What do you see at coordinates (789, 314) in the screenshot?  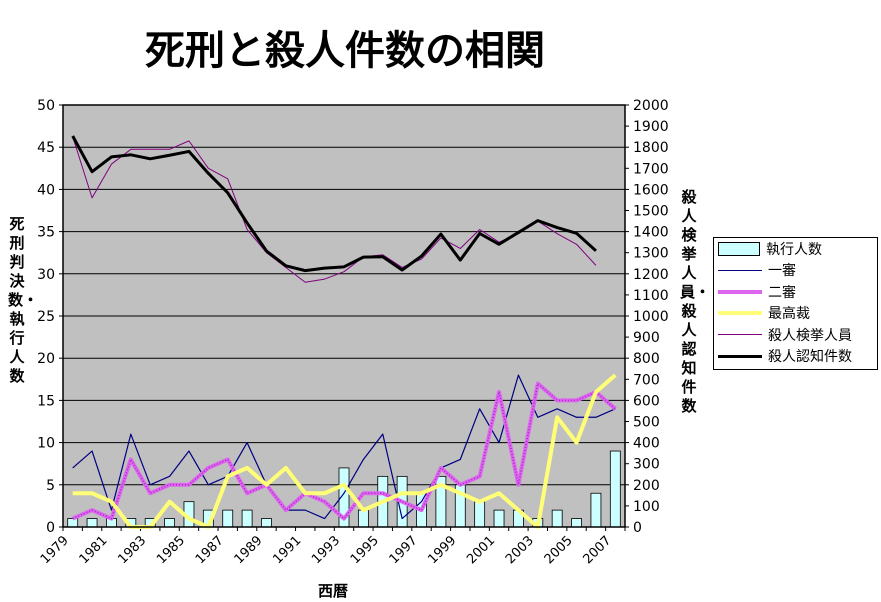 I see `legend-label: 最高裁` at bounding box center [789, 314].